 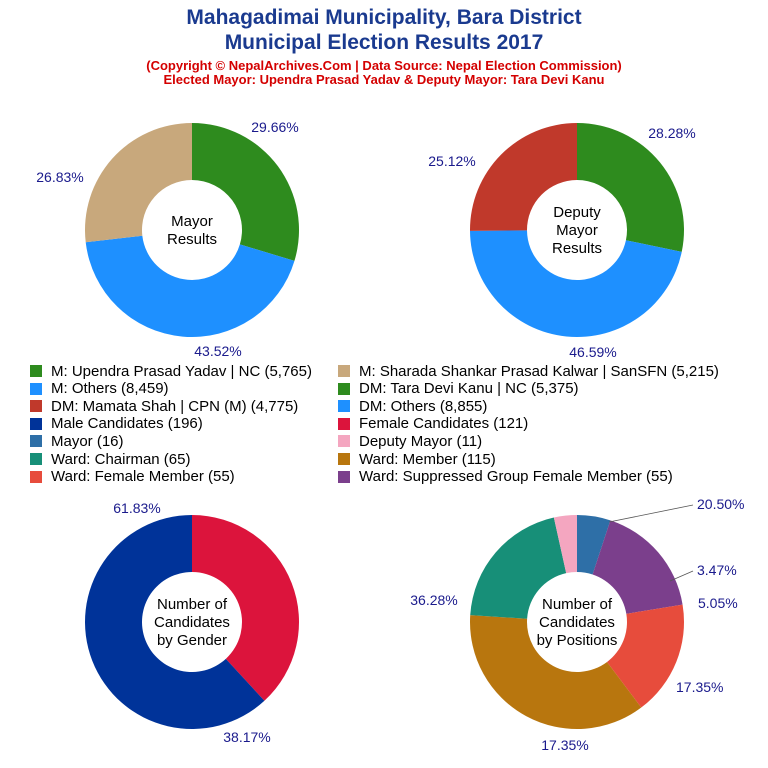 I want to click on slice-percent-label: 20.50%, so click(x=720, y=504).